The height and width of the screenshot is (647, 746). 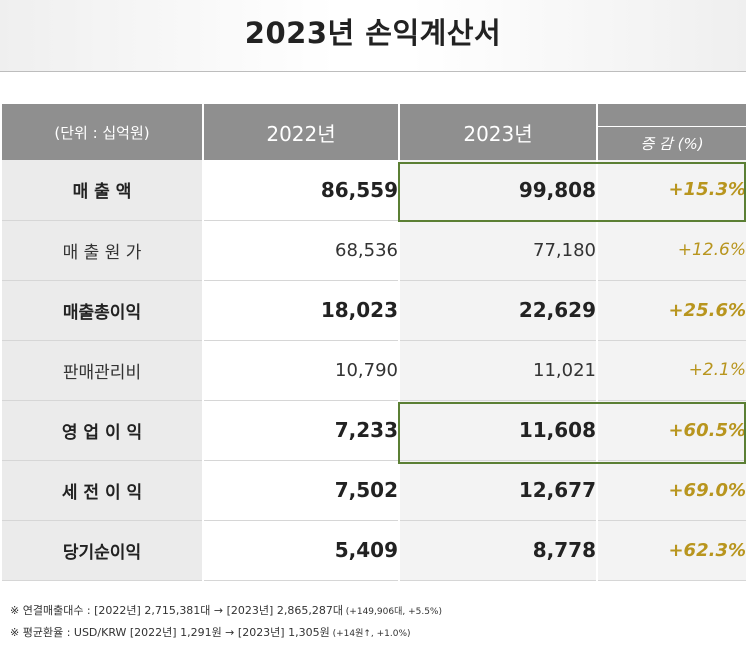 I want to click on change-value: +62.3%, so click(x=671, y=550).